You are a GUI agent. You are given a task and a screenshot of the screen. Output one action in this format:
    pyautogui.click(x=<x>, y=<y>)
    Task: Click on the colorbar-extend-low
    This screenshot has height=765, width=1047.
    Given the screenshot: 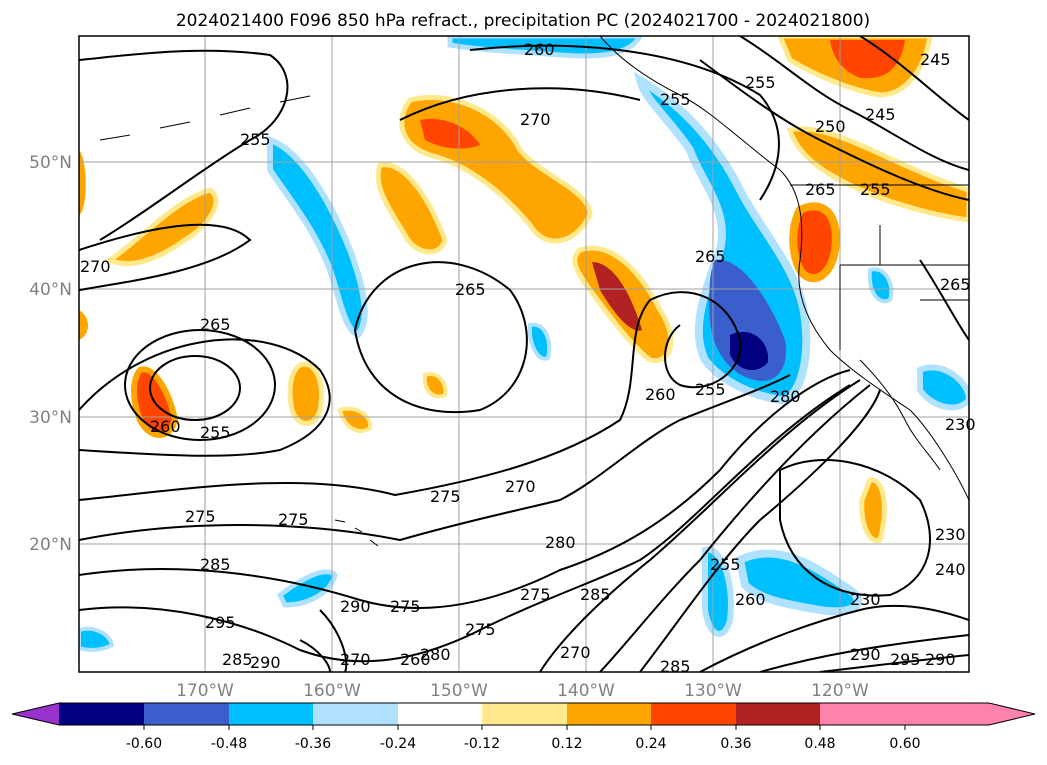 What is the action you would take?
    pyautogui.click(x=35, y=714)
    